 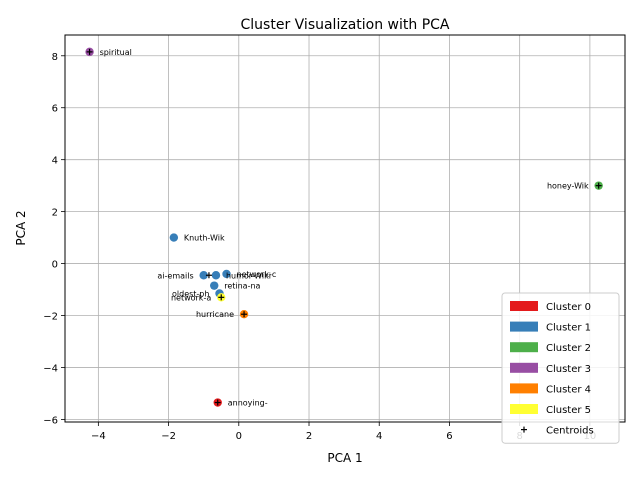 I want to click on chart-title: Cluster Visualization with PCA, so click(x=345, y=25).